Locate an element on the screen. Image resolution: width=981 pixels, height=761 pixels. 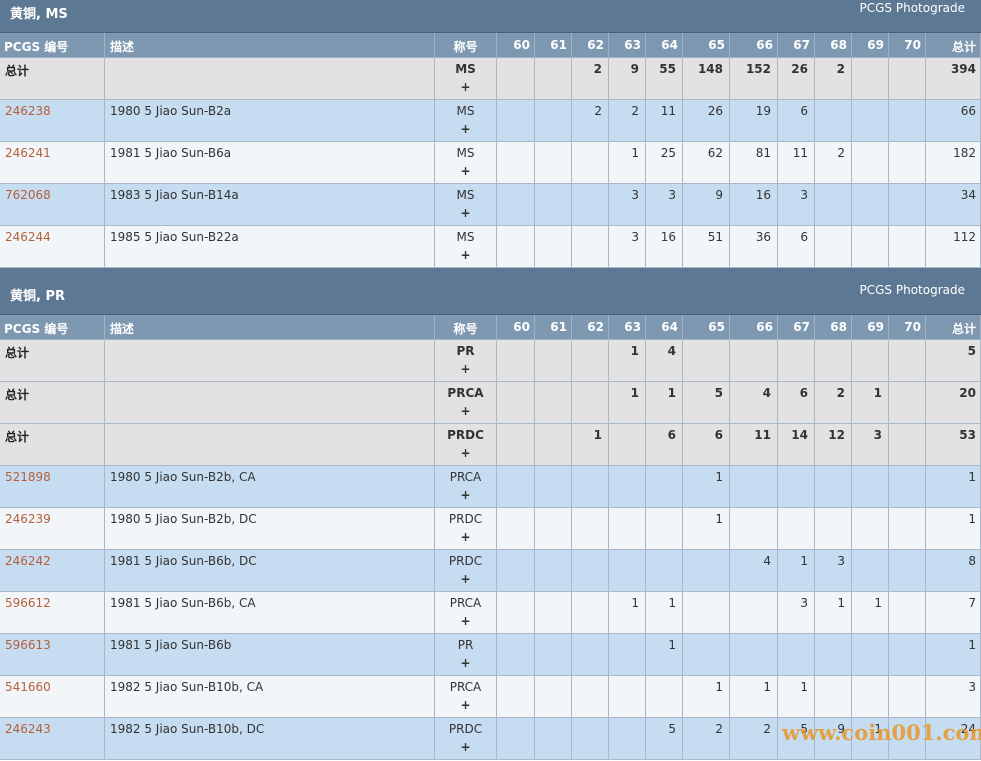
designation: PRDC is located at coordinates (465, 561).